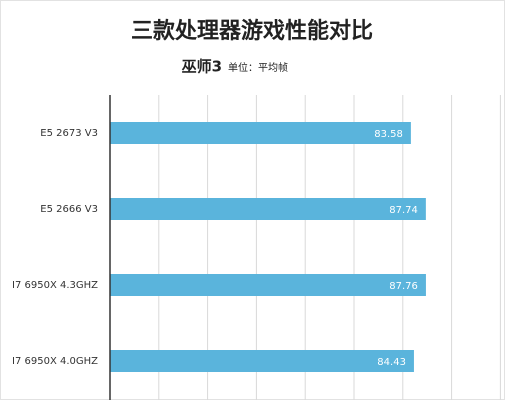 This screenshot has height=400, width=505. What do you see at coordinates (391, 362) in the screenshot?
I see `value-label: 84.43` at bounding box center [391, 362].